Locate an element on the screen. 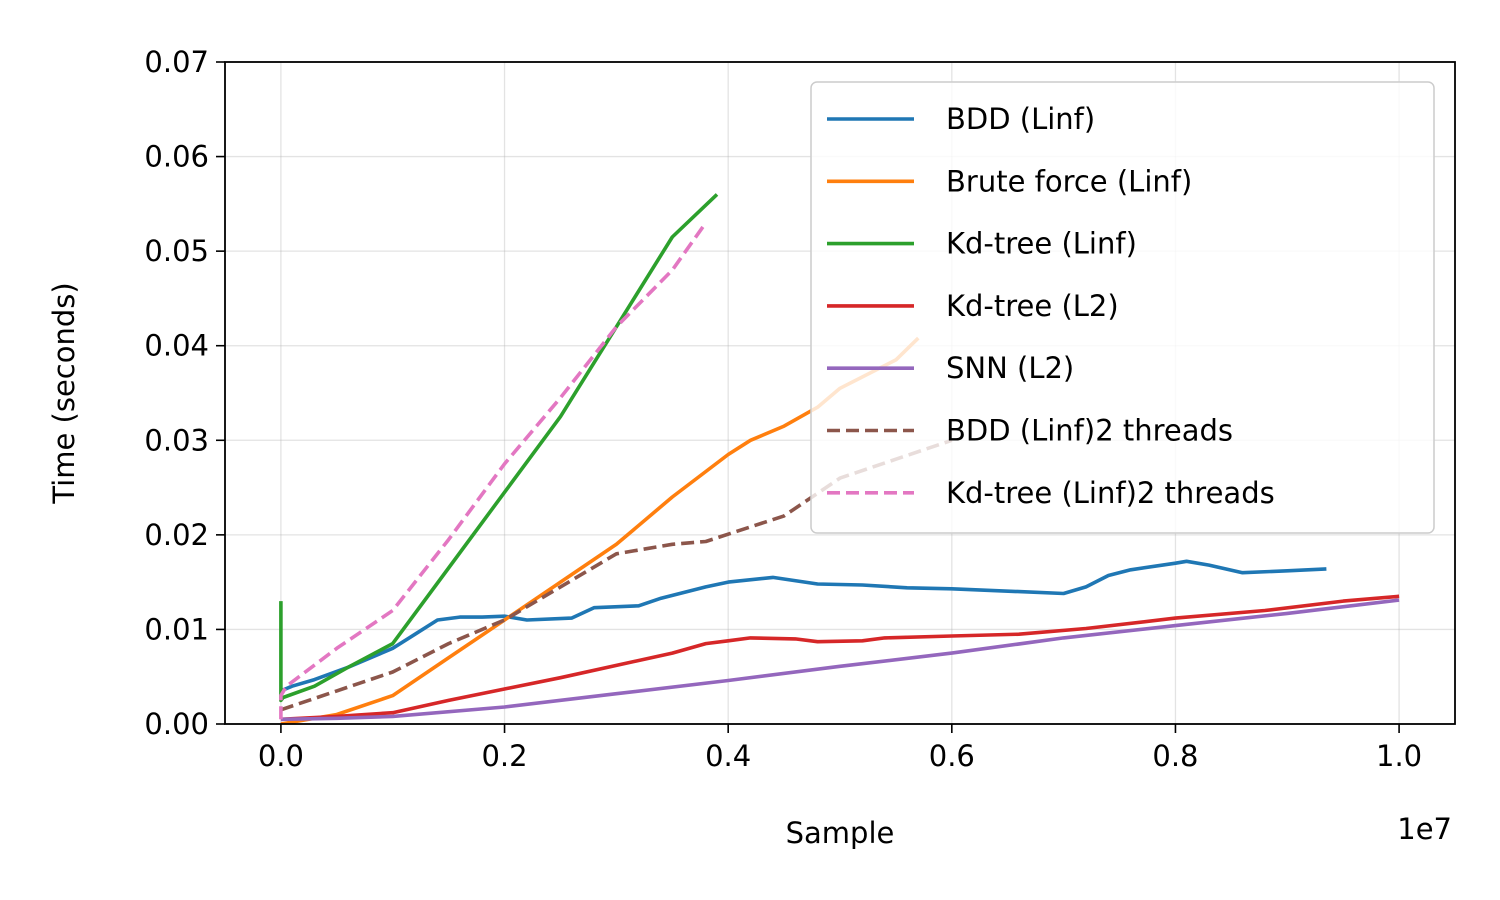 The image size is (1500, 900). y-tick-label: 0.00 is located at coordinates (176, 724).